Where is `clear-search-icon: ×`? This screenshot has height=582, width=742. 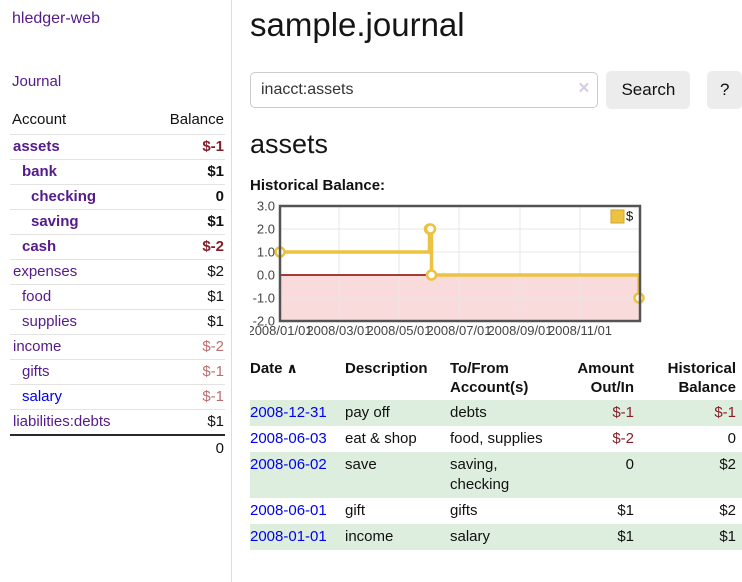
clear-search-icon: × is located at coordinates (584, 88).